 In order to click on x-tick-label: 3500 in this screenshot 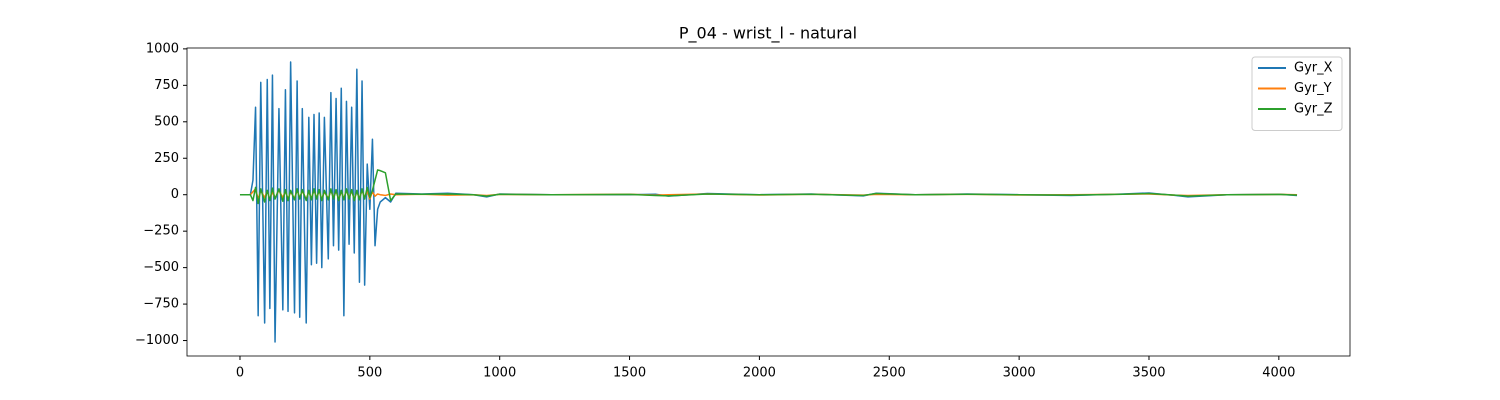, I will do `click(1148, 373)`.